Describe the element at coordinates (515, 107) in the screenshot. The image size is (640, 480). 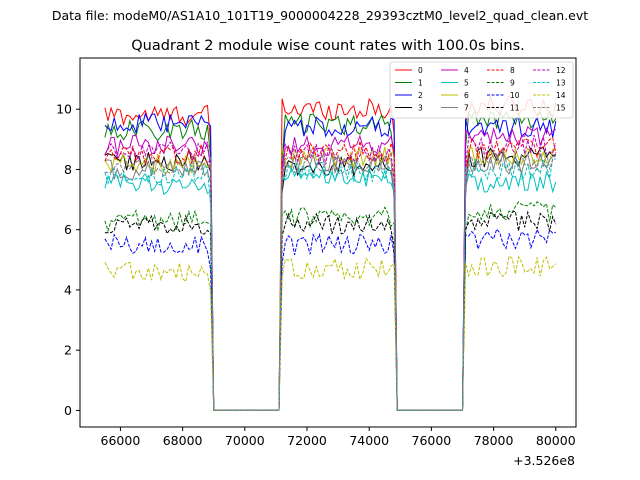
I see `legend-label-11: 11` at that location.